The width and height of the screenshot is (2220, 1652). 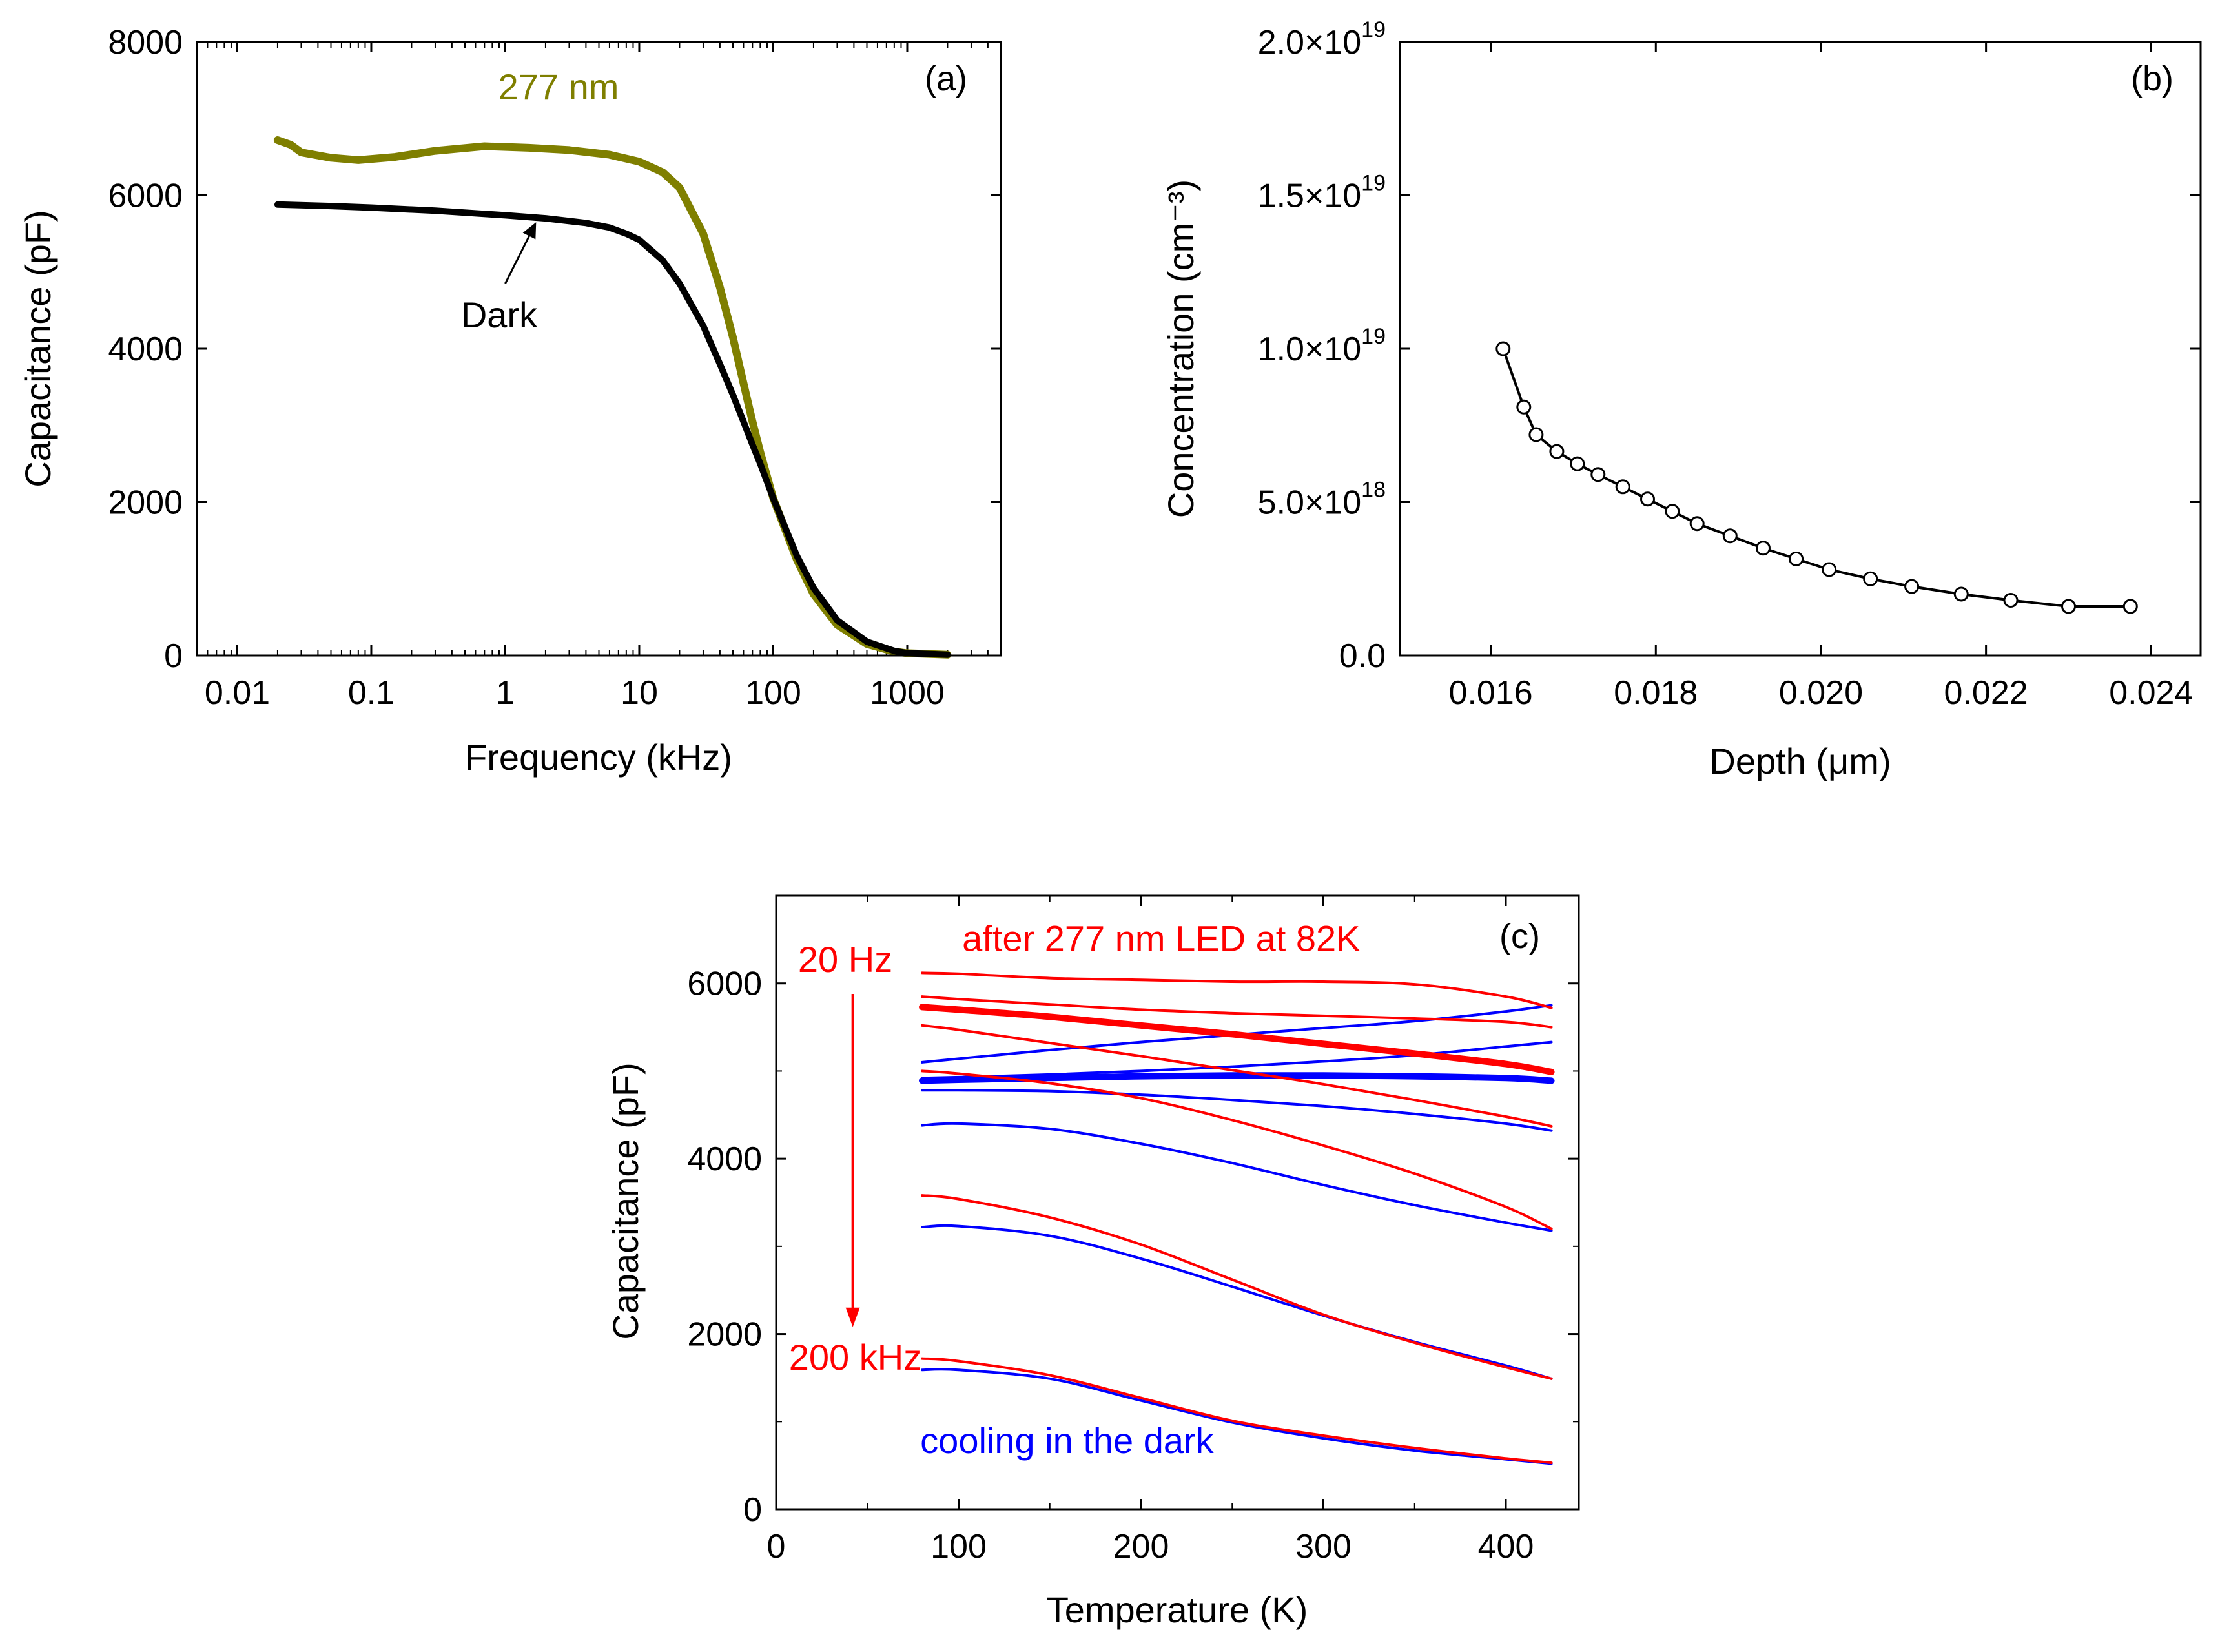 I want to click on panel-b-label: (b), so click(x=2152, y=78).